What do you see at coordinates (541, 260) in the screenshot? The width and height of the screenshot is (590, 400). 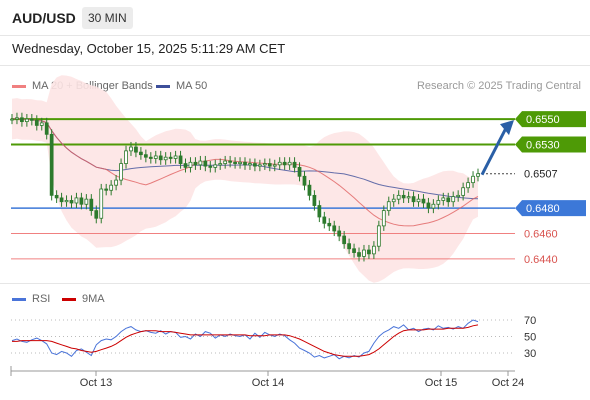 I see `price-label-support: 0.6440` at bounding box center [541, 260].